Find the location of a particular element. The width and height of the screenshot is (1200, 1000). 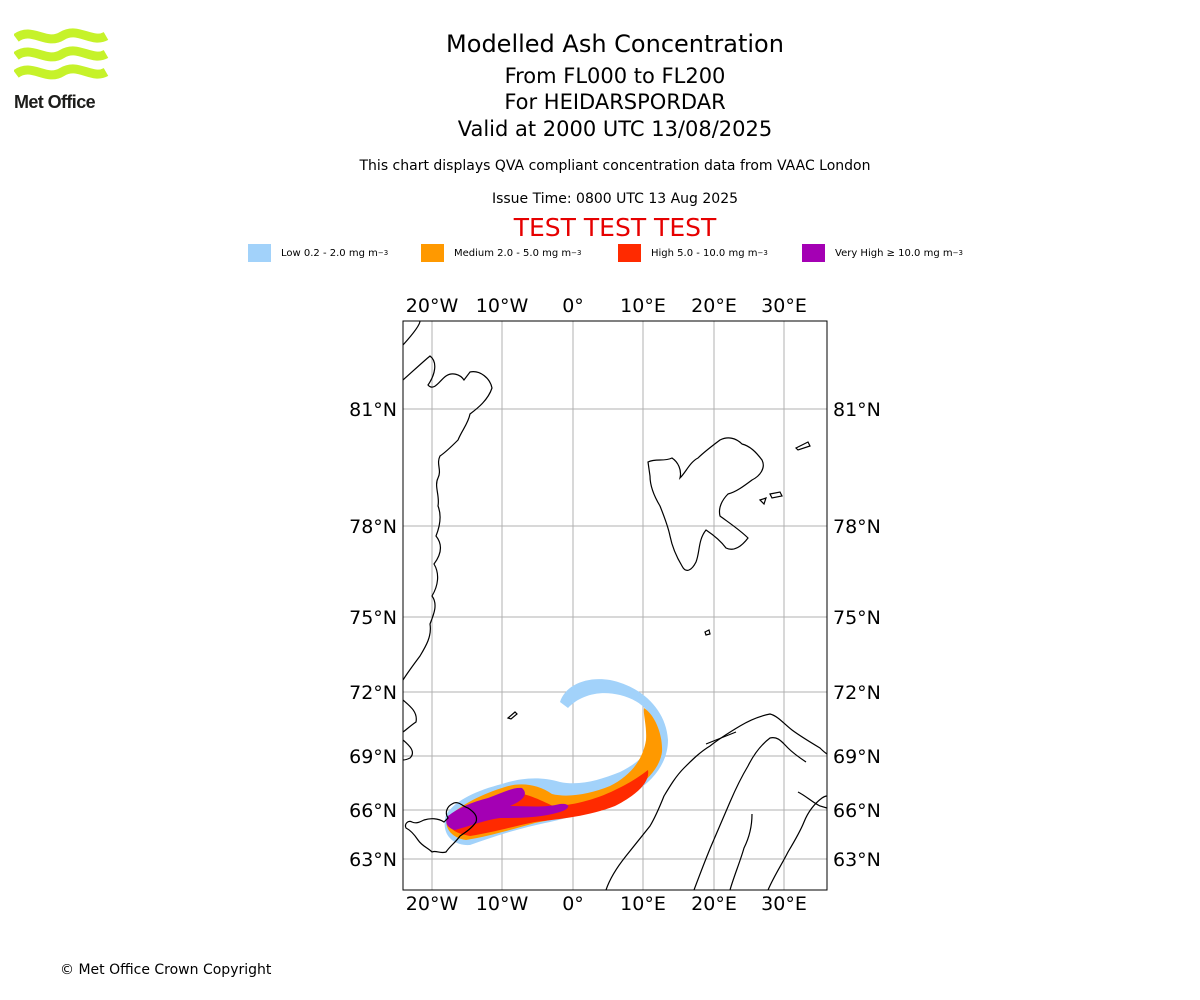

lat-label-left: 81°N is located at coordinates (373, 410).